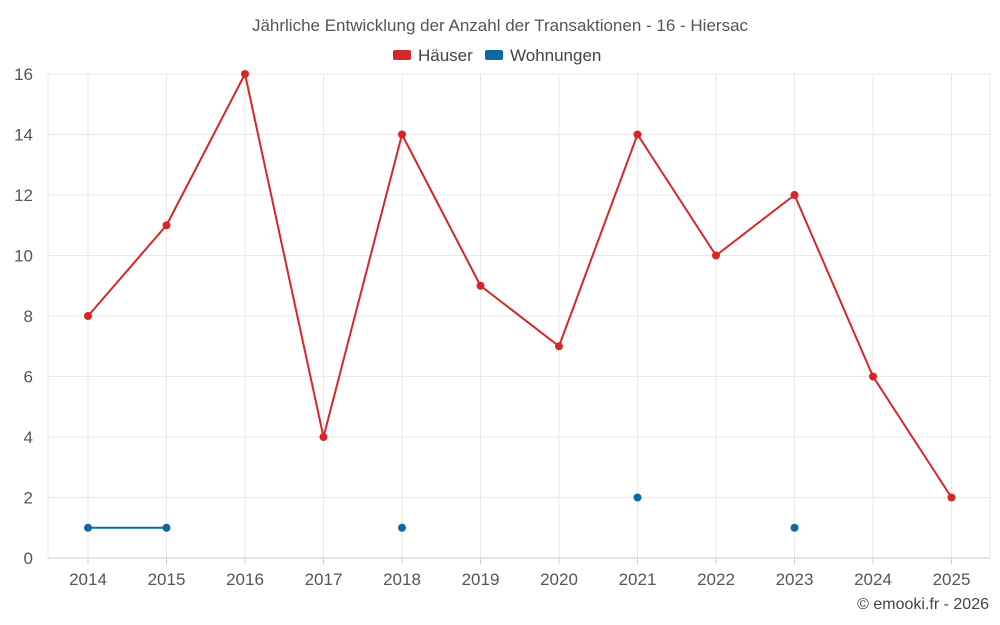 The width and height of the screenshot is (1000, 625). I want to click on y-axis: 0 2 4 6 8 10 12 14 16, so click(23, 316).